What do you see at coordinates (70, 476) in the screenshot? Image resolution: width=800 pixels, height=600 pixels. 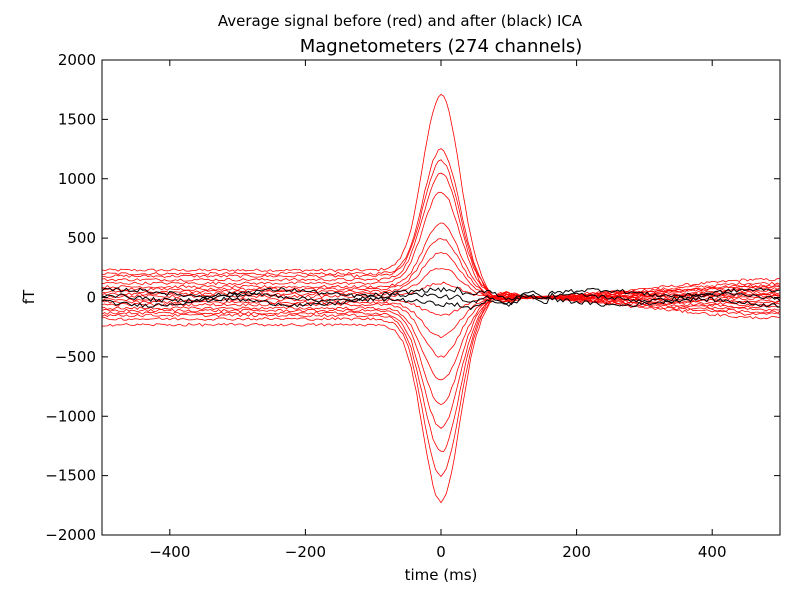 I see `y-tick-label: −1500` at bounding box center [70, 476].